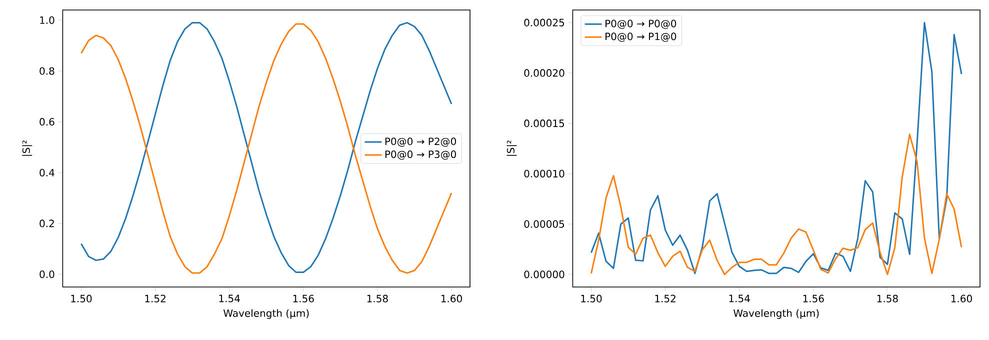 The height and width of the screenshot is (340, 989). I want to click on y-tick-label: 0.8, so click(47, 71).